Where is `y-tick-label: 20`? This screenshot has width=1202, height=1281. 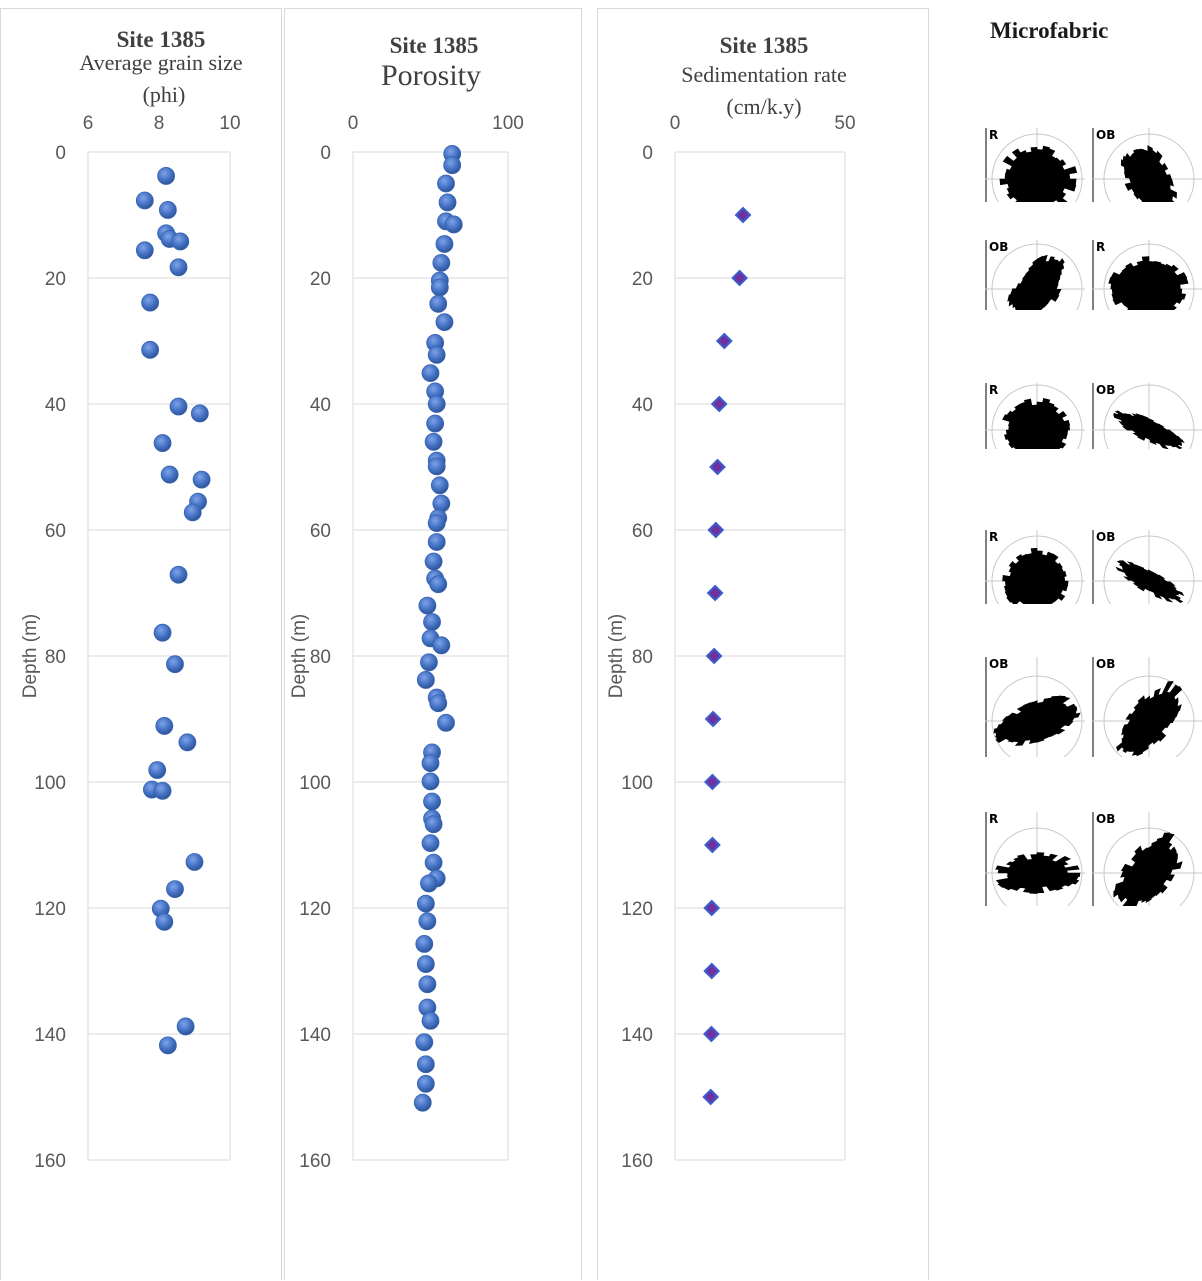 y-tick-label: 20 is located at coordinates (55, 279).